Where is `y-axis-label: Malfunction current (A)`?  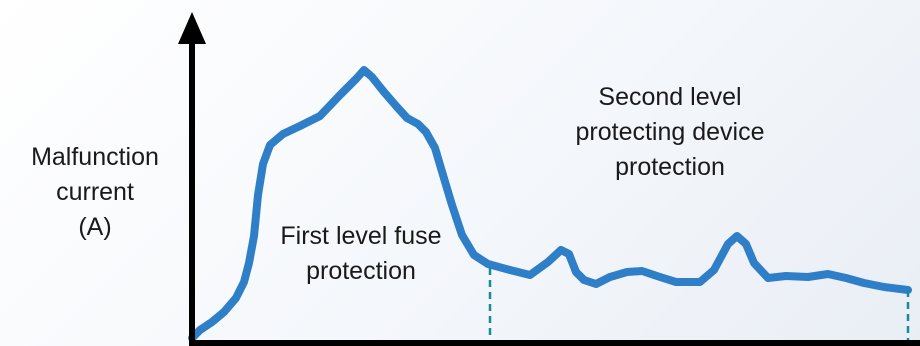
y-axis-label: Malfunction current (A) is located at coordinates (95, 192).